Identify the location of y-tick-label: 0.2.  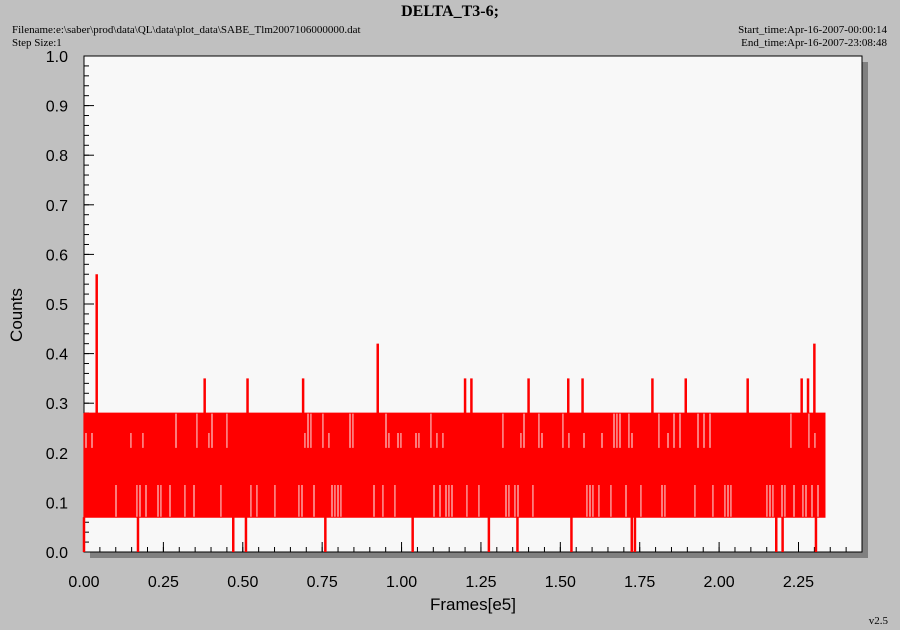
(57, 454).